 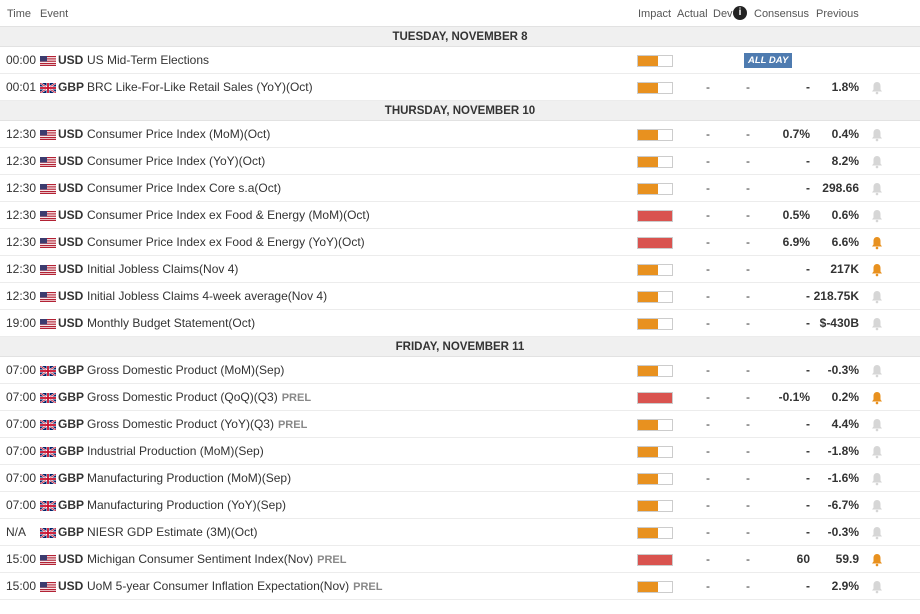 What do you see at coordinates (71, 323) in the screenshot?
I see `currency-code: USD` at bounding box center [71, 323].